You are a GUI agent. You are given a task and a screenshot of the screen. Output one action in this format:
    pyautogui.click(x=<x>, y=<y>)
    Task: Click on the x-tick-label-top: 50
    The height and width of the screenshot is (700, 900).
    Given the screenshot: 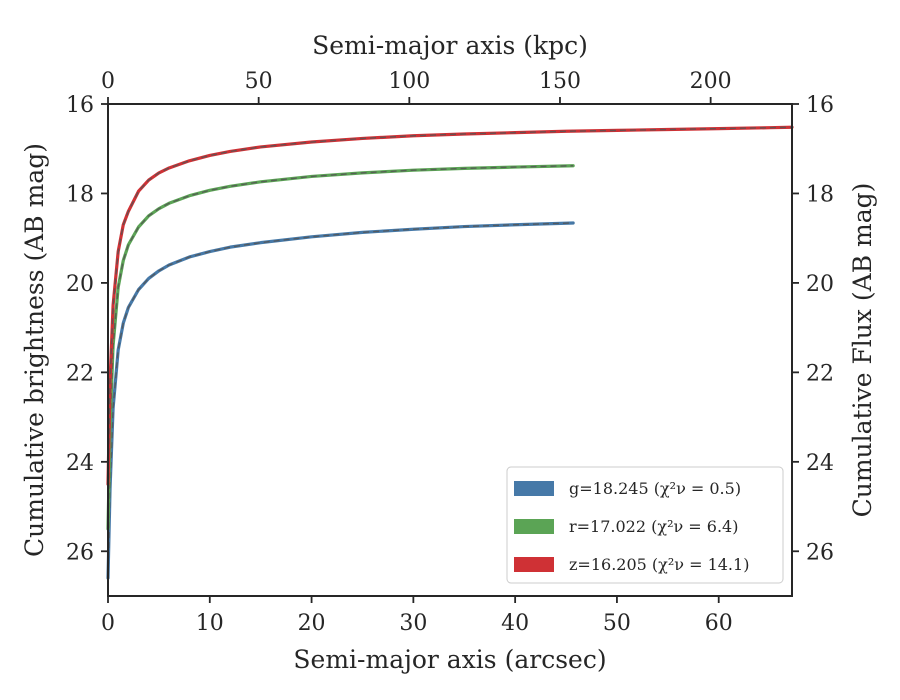 What is the action you would take?
    pyautogui.click(x=259, y=81)
    